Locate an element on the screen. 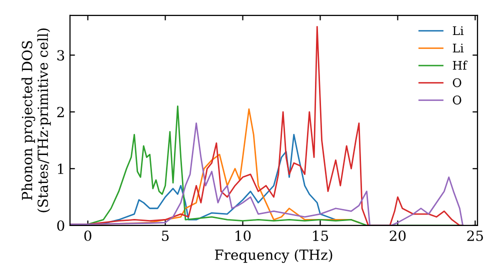 The image size is (500, 280). x-tick-label: 20 is located at coordinates (398, 236).